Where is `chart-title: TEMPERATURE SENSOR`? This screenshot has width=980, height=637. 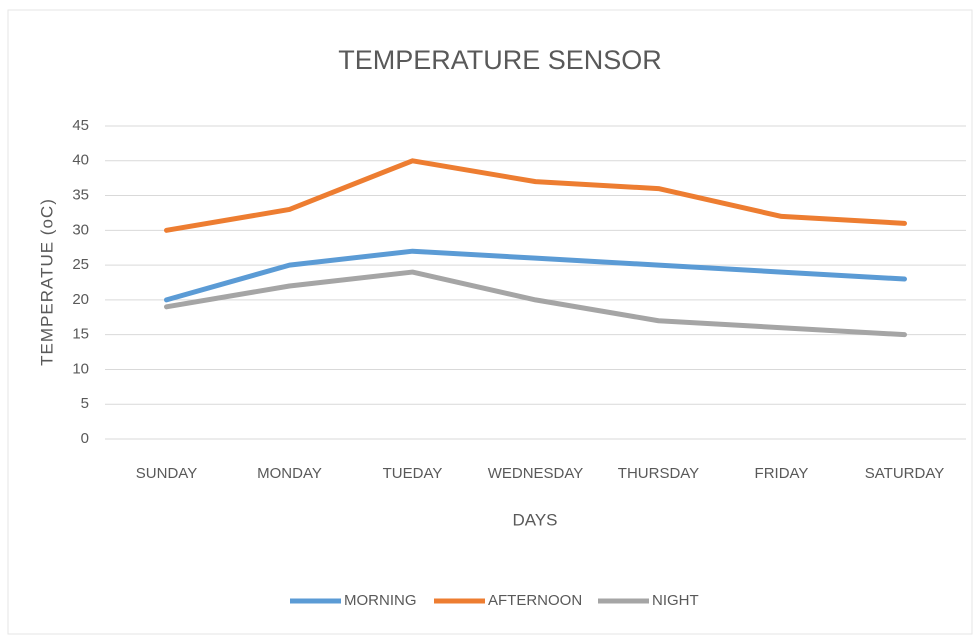
chart-title: TEMPERATURE SENSOR is located at coordinates (500, 60).